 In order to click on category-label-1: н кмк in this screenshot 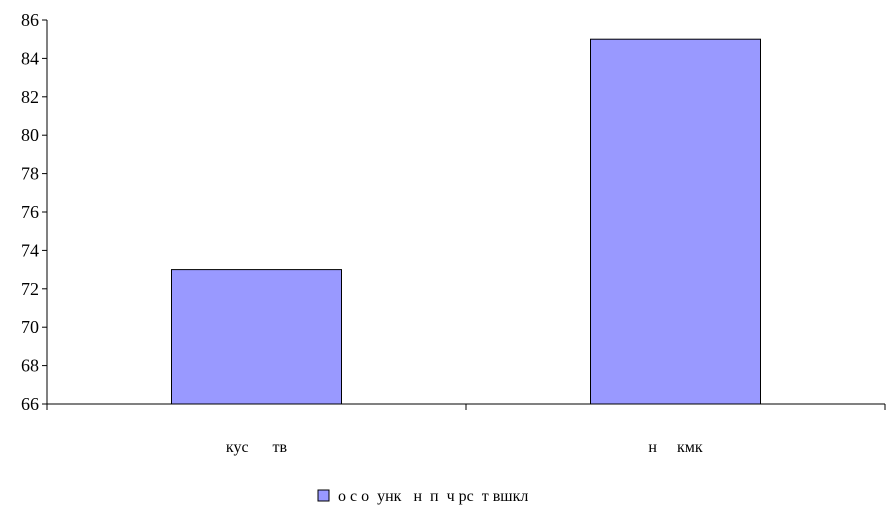, I will do `click(675, 447)`.